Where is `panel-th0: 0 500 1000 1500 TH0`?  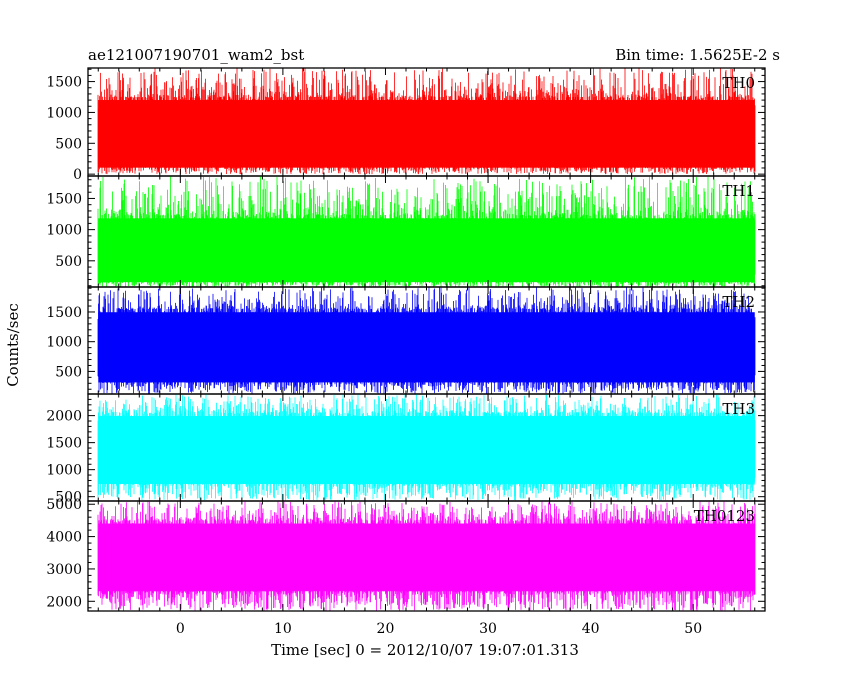
panel-th0: 0 500 1000 1500 TH0 is located at coordinates (406, 125).